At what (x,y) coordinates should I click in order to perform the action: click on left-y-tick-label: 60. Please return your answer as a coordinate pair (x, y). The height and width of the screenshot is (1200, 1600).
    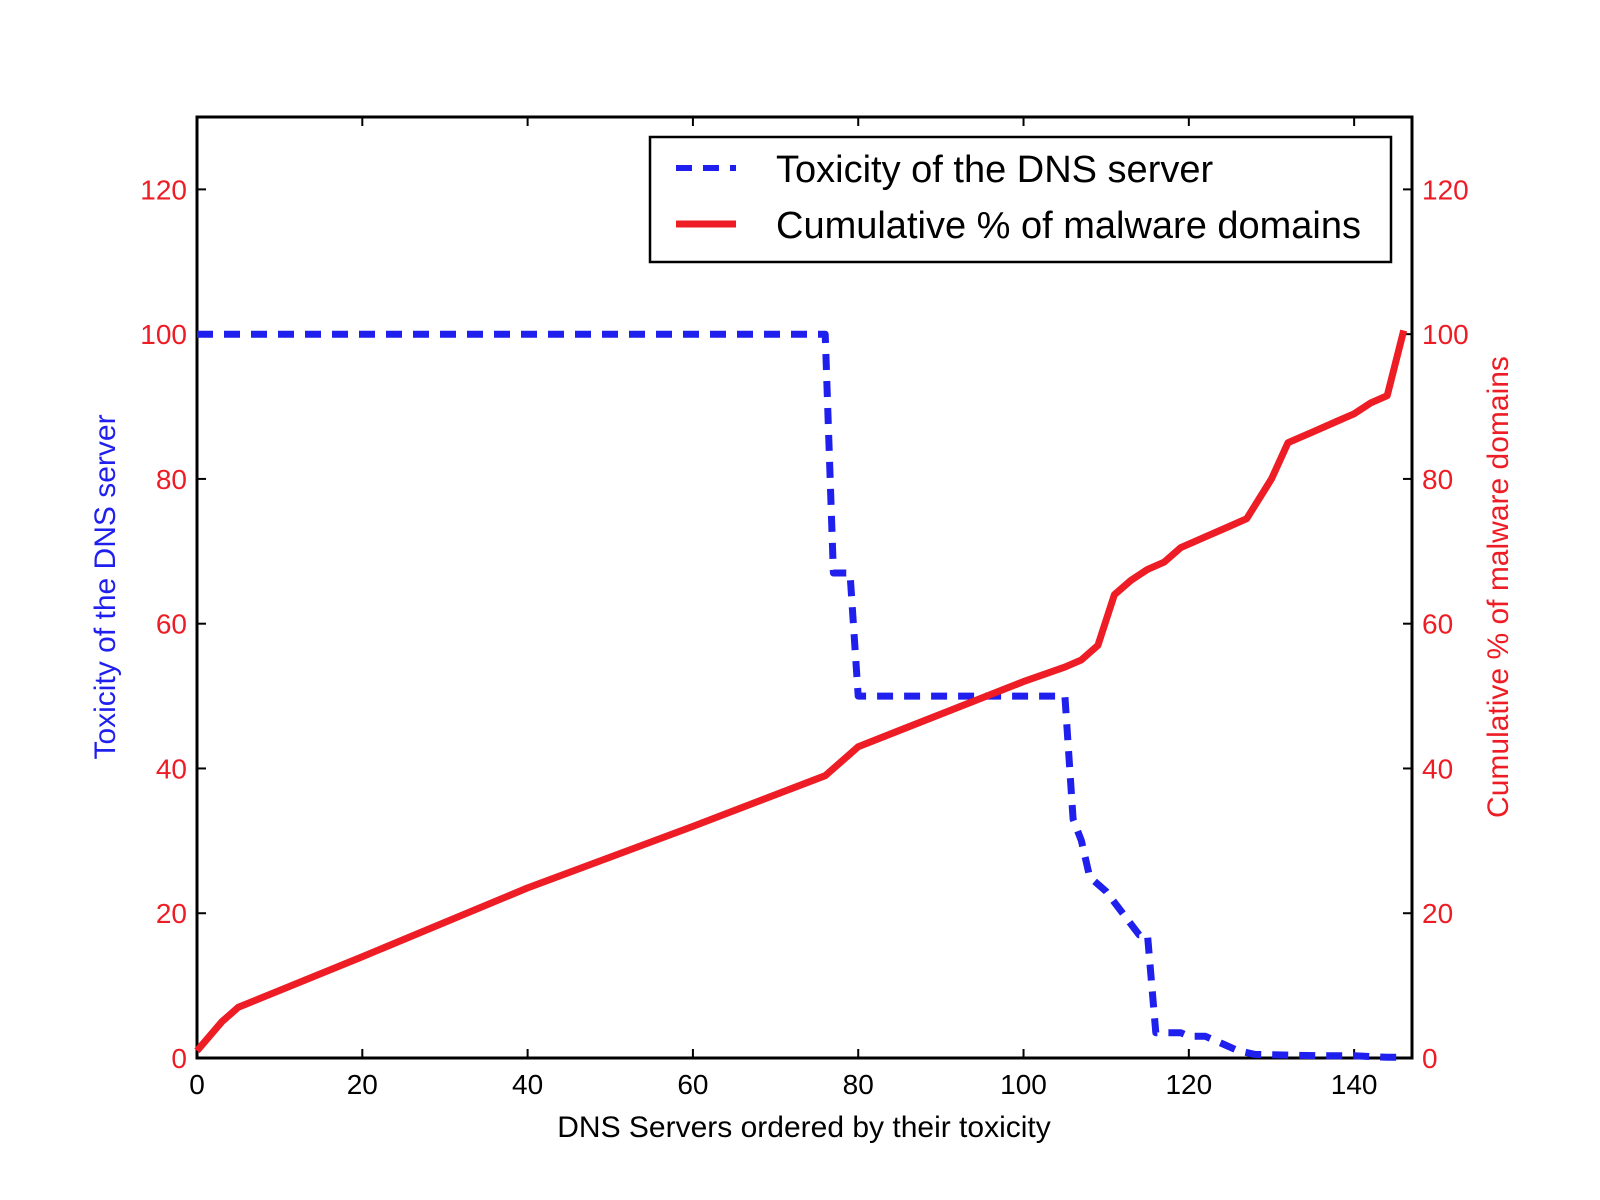
    Looking at the image, I should click on (171, 624).